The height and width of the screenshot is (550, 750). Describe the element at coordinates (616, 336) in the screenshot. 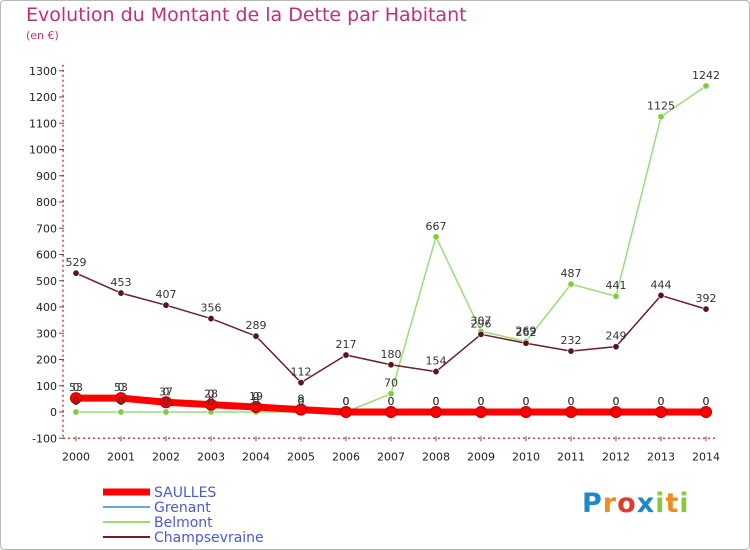

I see `data-label-champsevraine: 249` at that location.